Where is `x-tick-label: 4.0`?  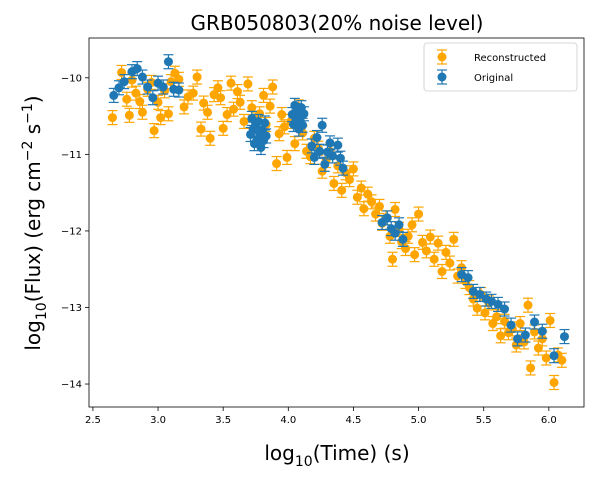
x-tick-label: 4.0 is located at coordinates (288, 420).